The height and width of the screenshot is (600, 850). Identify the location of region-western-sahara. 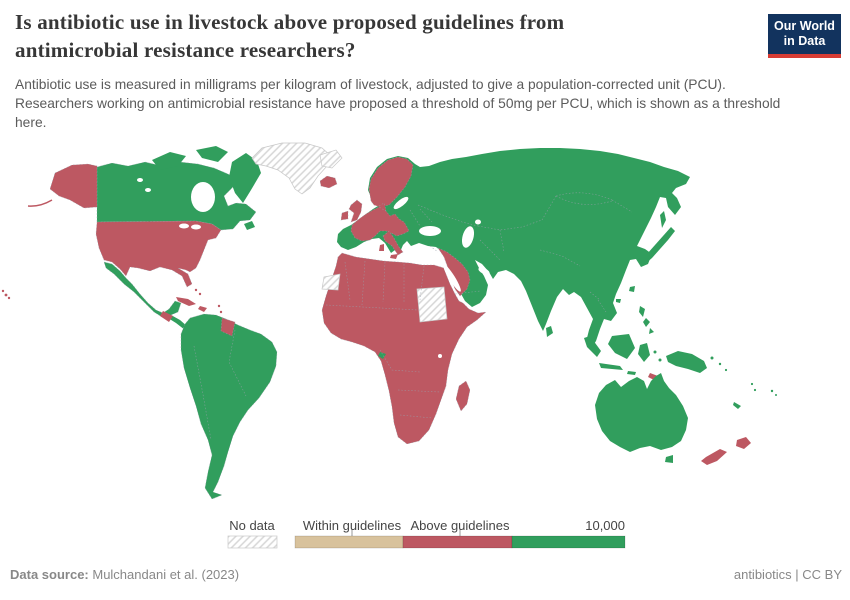
(331, 282).